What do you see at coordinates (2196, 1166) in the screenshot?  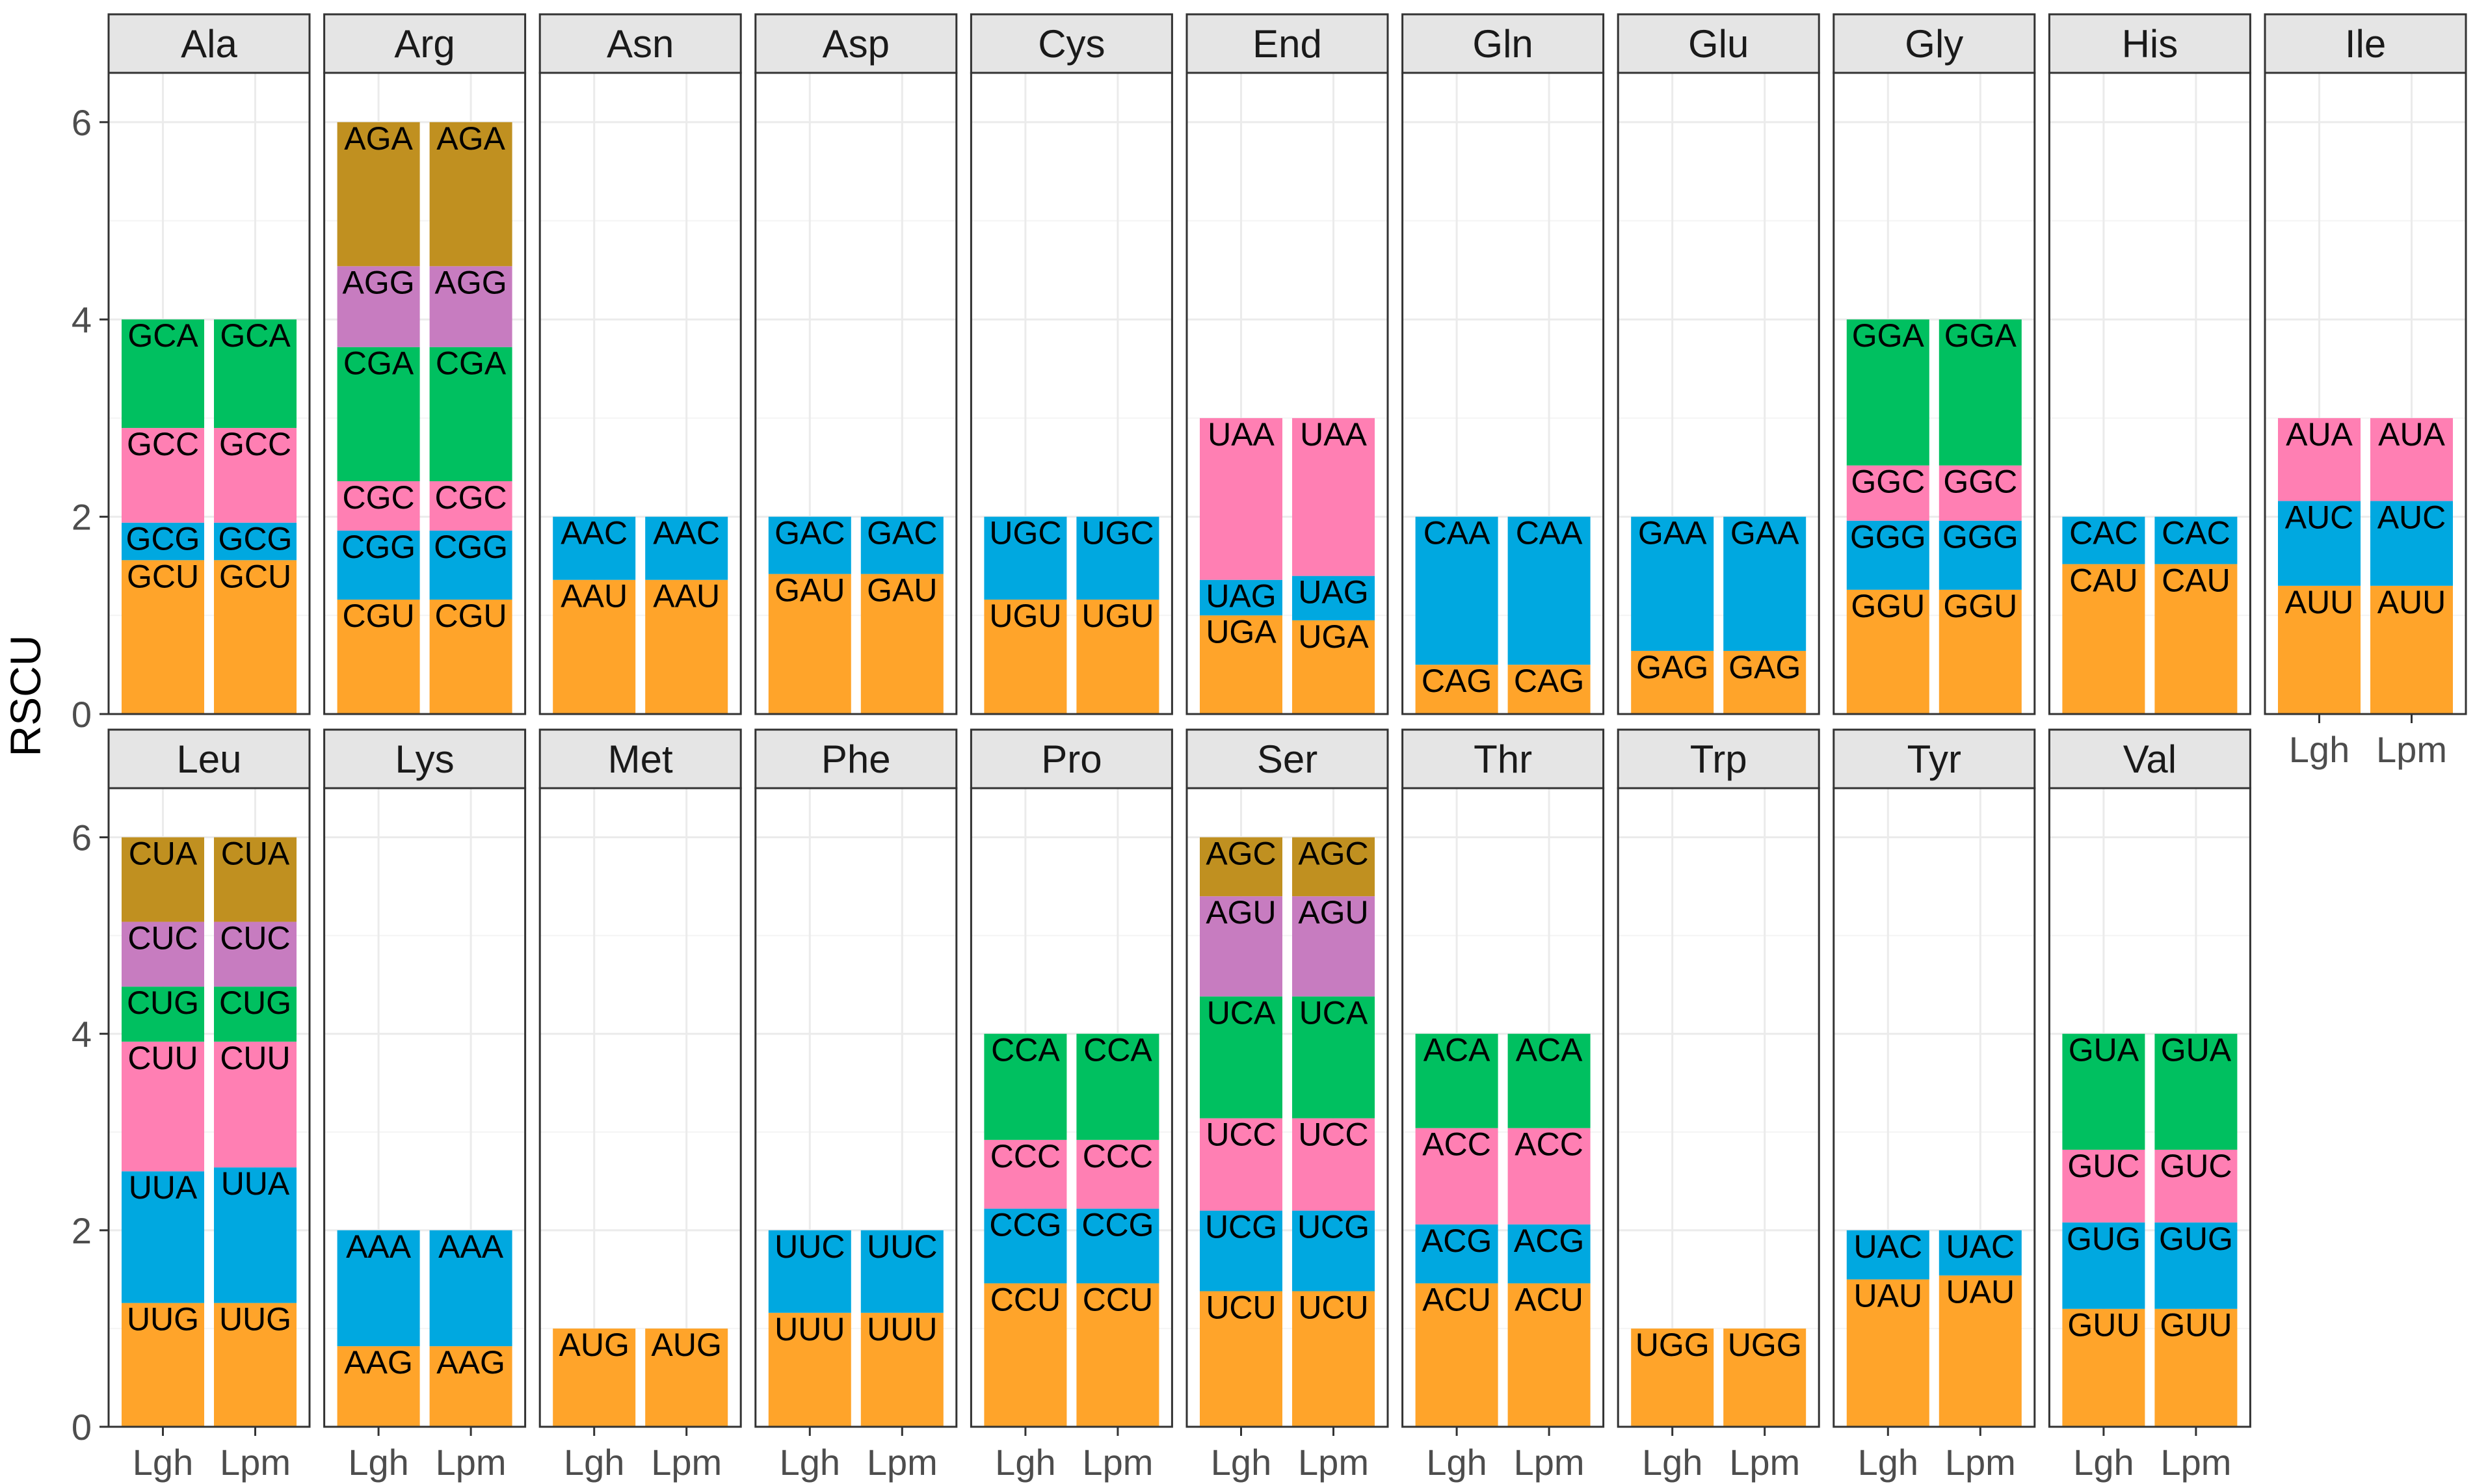 I see `codon-label: GUC` at bounding box center [2196, 1166].